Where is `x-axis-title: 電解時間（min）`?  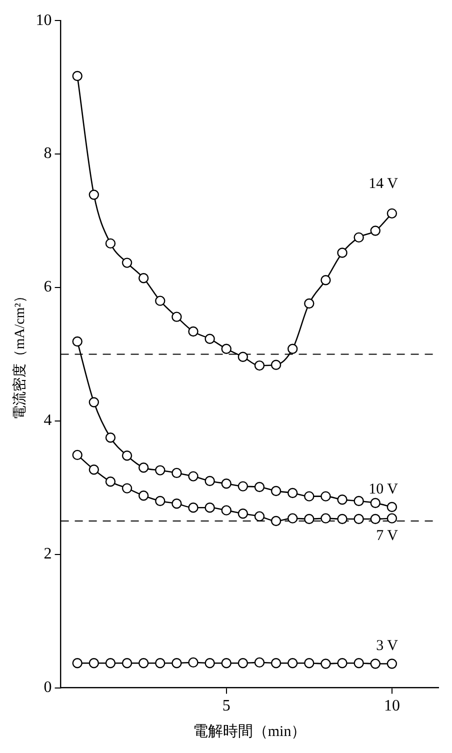
x-axis-title: 電解時間（min） is located at coordinates (249, 731).